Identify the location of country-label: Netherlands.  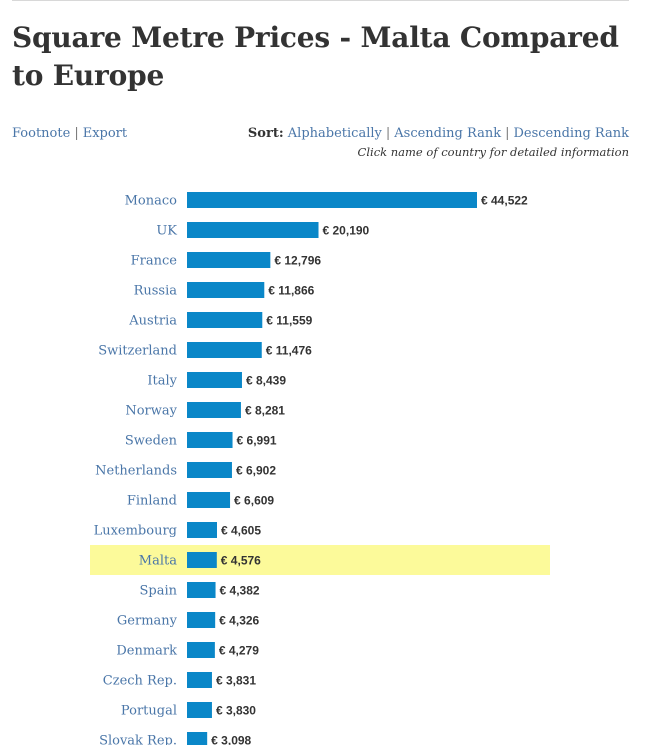
(136, 471).